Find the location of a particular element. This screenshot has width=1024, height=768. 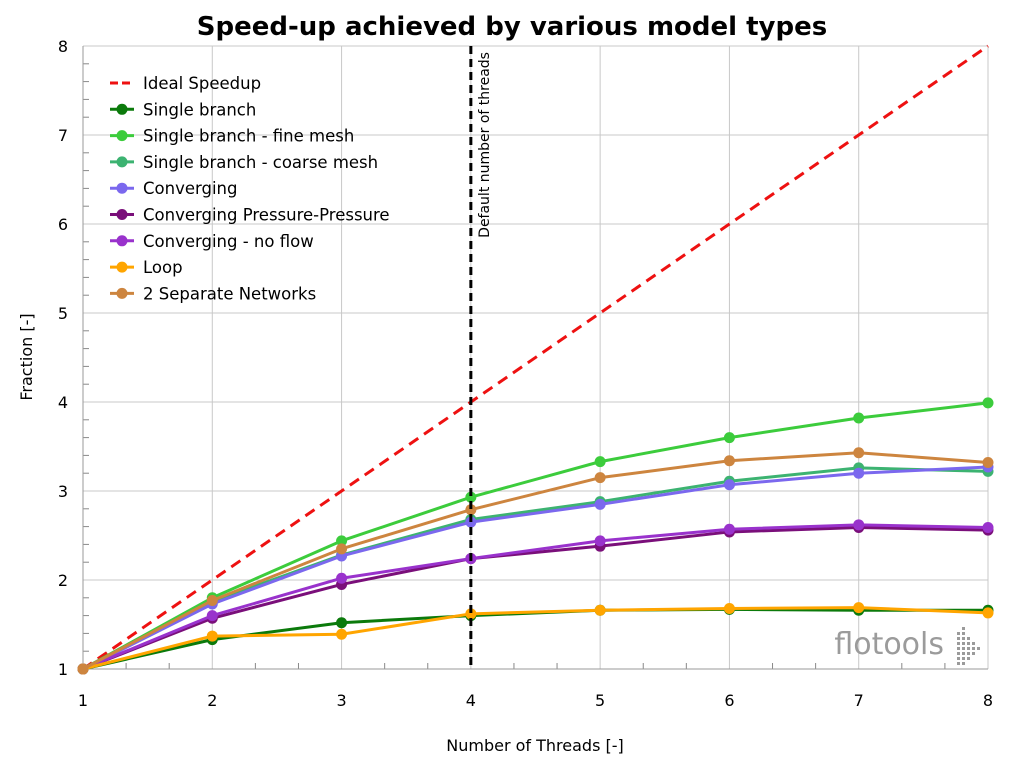

legend-label: Converging is located at coordinates (190, 188).